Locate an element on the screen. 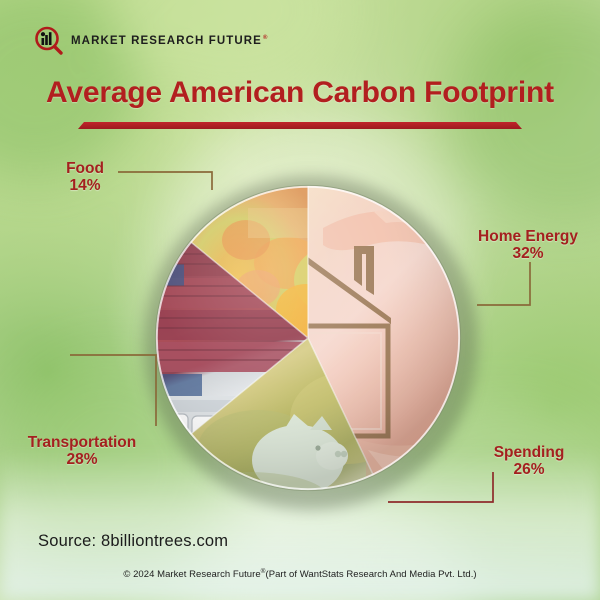  source-text: Source: 8billiontrees.com is located at coordinates (133, 541).